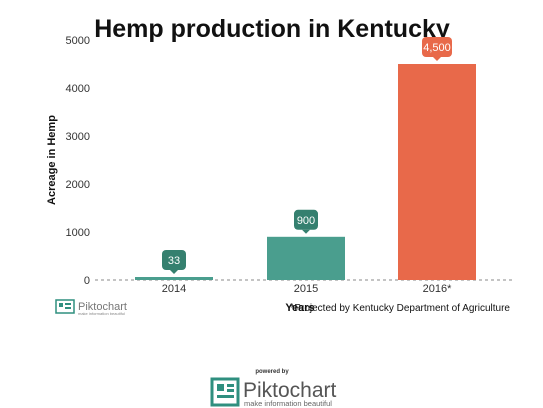  Describe the element at coordinates (78, 89) in the screenshot. I see `y-tick-label: 4000` at that location.